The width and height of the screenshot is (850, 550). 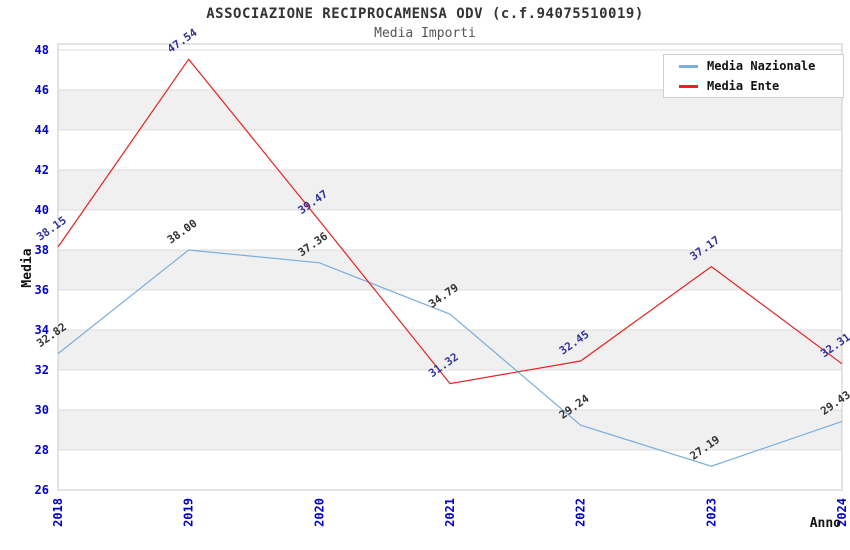 What do you see at coordinates (182, 41) in the screenshot?
I see `data-label: 47.54` at bounding box center [182, 41].